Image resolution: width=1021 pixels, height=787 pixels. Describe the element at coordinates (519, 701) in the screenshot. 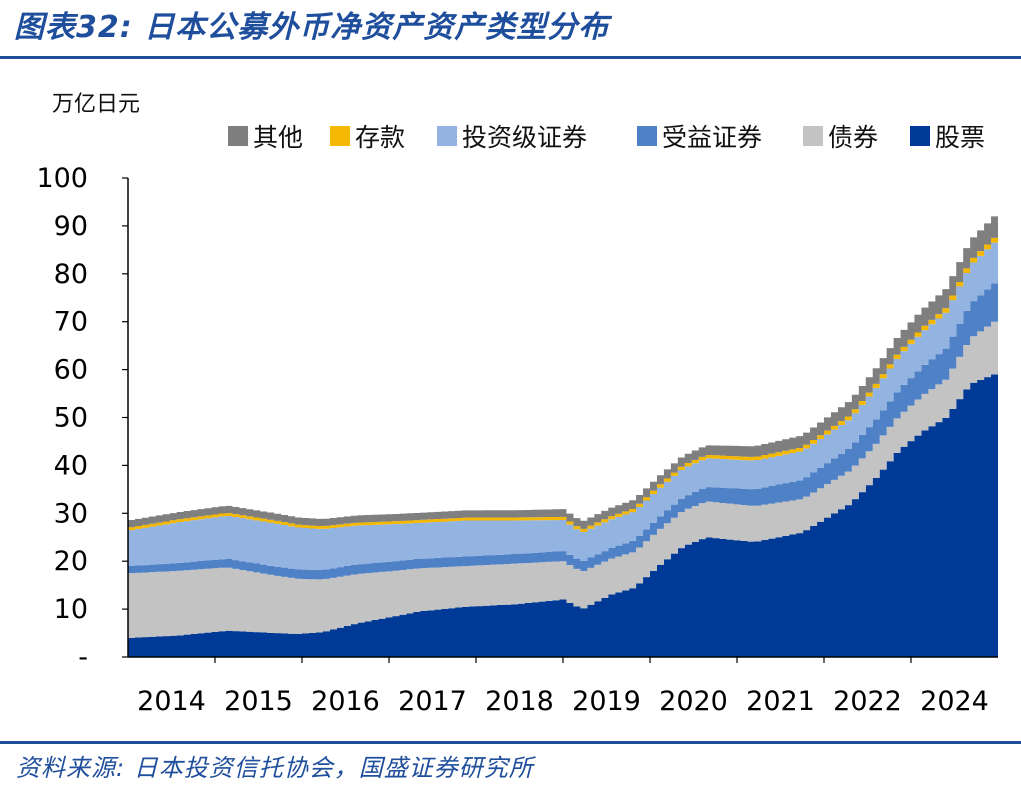

I see `x-tick-label: 2018` at that location.